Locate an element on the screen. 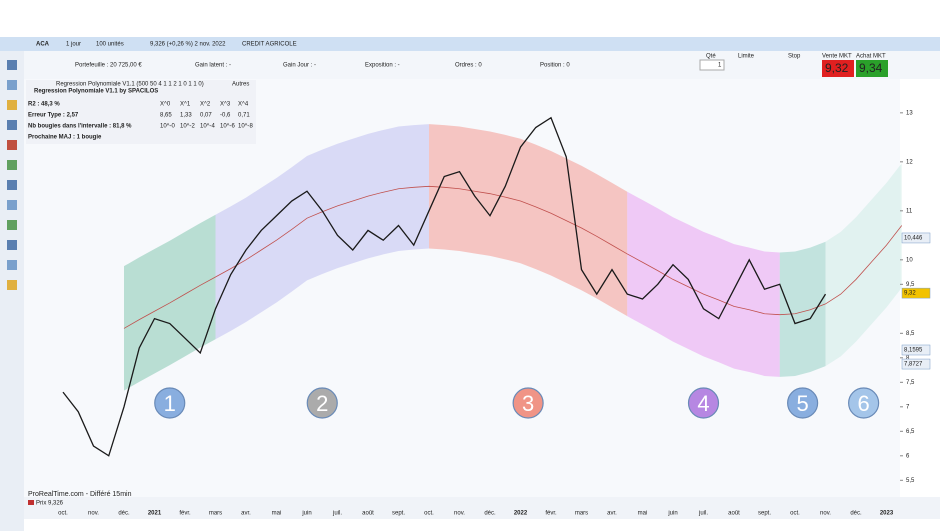  y-tick-label: 7,5 is located at coordinates (910, 383).